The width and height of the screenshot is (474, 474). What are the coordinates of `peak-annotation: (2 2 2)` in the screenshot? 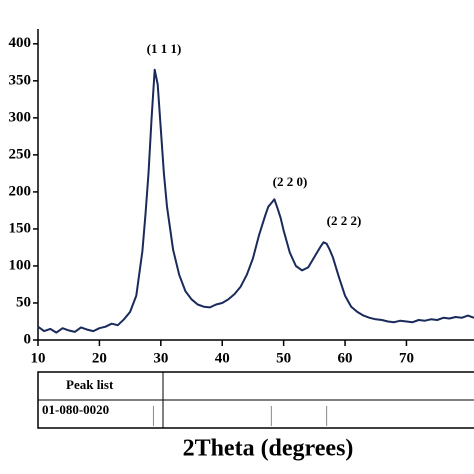 It's located at (344, 220).